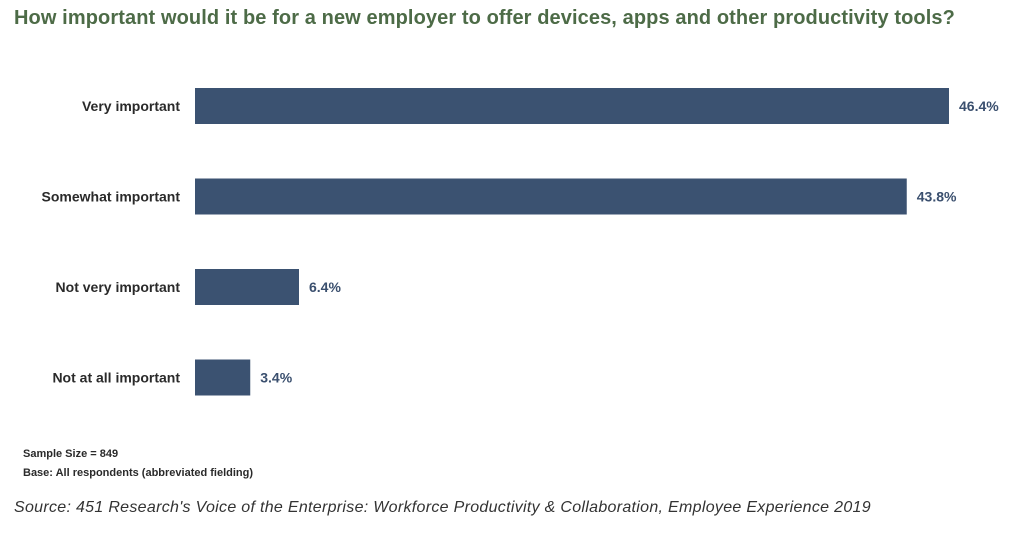 The height and width of the screenshot is (552, 1024). I want to click on data-label: 46.4%, so click(979, 106).